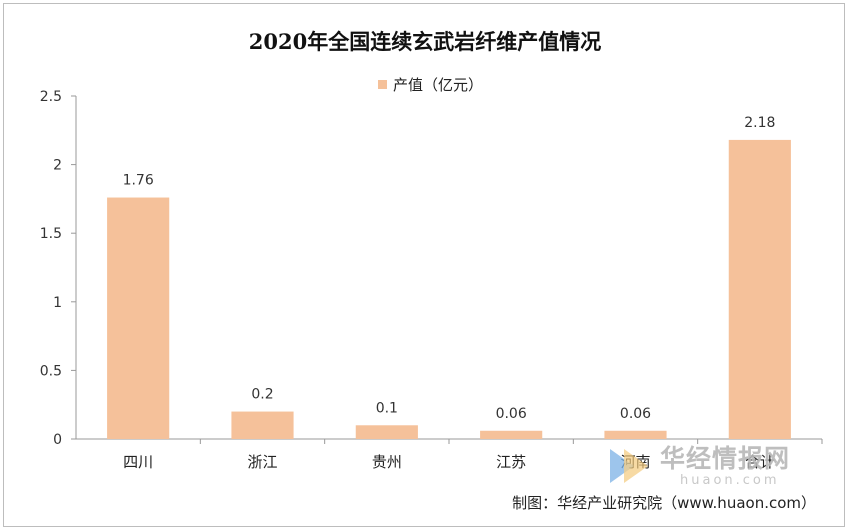  What do you see at coordinates (629, 466) in the screenshot?
I see `watermark-logo-icon` at bounding box center [629, 466].